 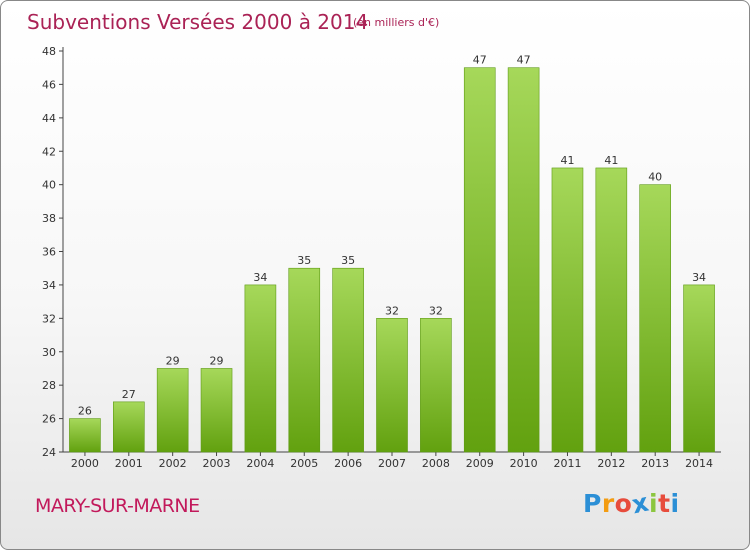 I want to click on bar-2013, so click(x=655, y=318).